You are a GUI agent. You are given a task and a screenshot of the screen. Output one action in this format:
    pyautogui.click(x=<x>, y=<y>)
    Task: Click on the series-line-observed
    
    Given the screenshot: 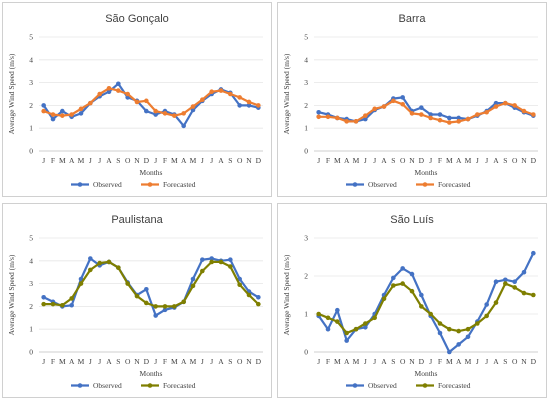 What is the action you would take?
    pyautogui.click(x=426, y=109)
    